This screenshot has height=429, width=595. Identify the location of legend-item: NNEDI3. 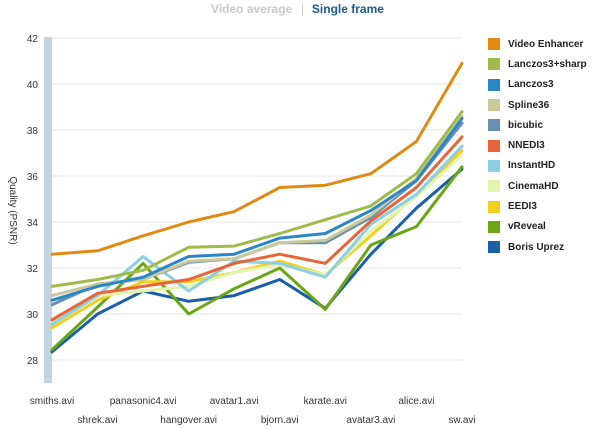
(540, 145).